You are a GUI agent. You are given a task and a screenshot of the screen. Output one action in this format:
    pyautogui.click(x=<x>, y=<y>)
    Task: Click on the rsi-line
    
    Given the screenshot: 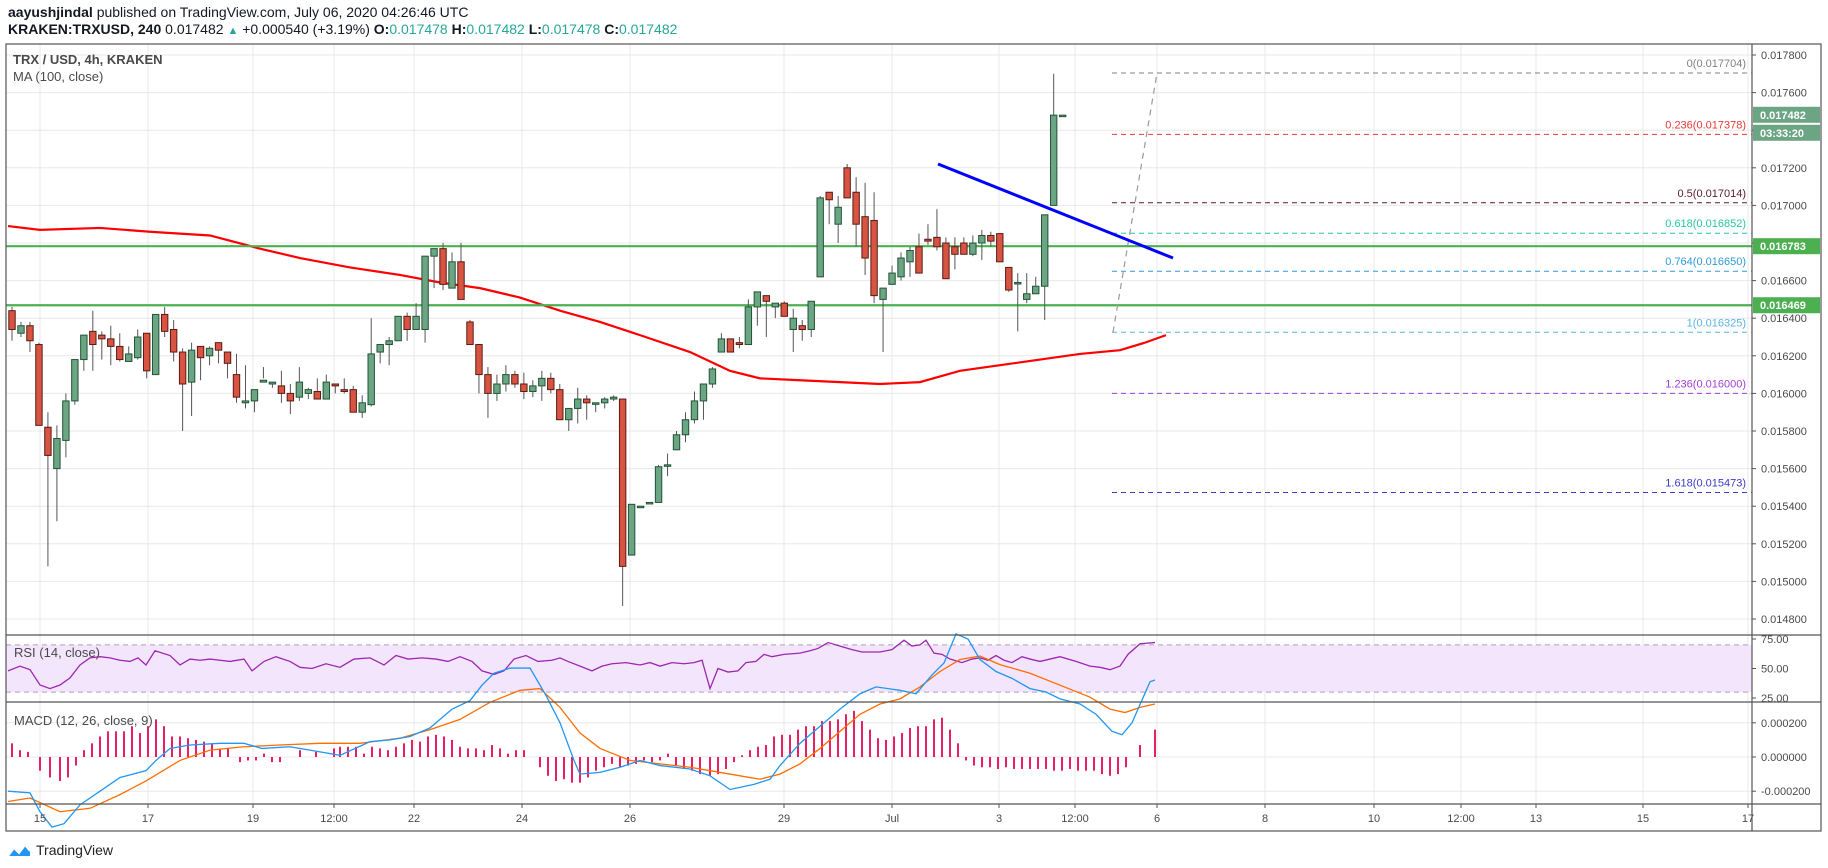 What is the action you would take?
    pyautogui.click(x=581, y=665)
    